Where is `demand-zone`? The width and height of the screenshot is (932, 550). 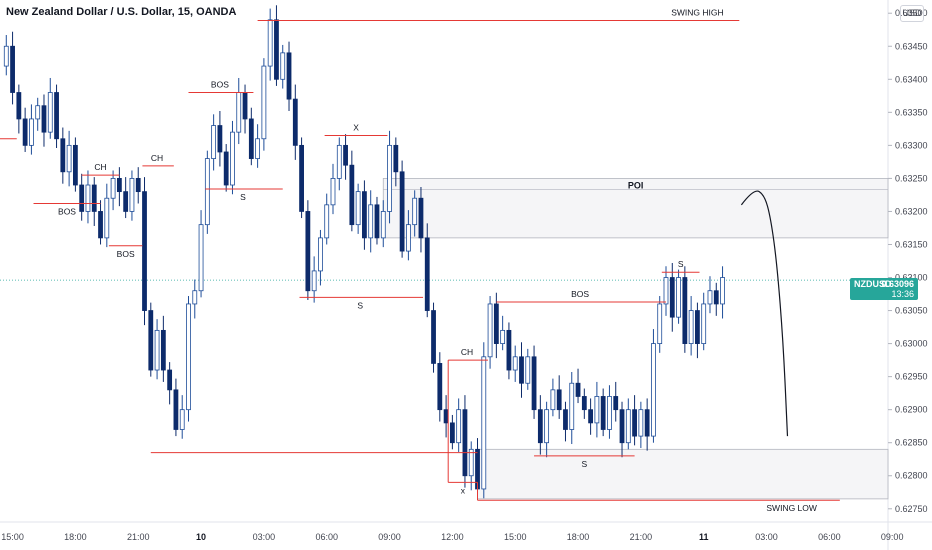
demand-zone is located at coordinates (683, 474).